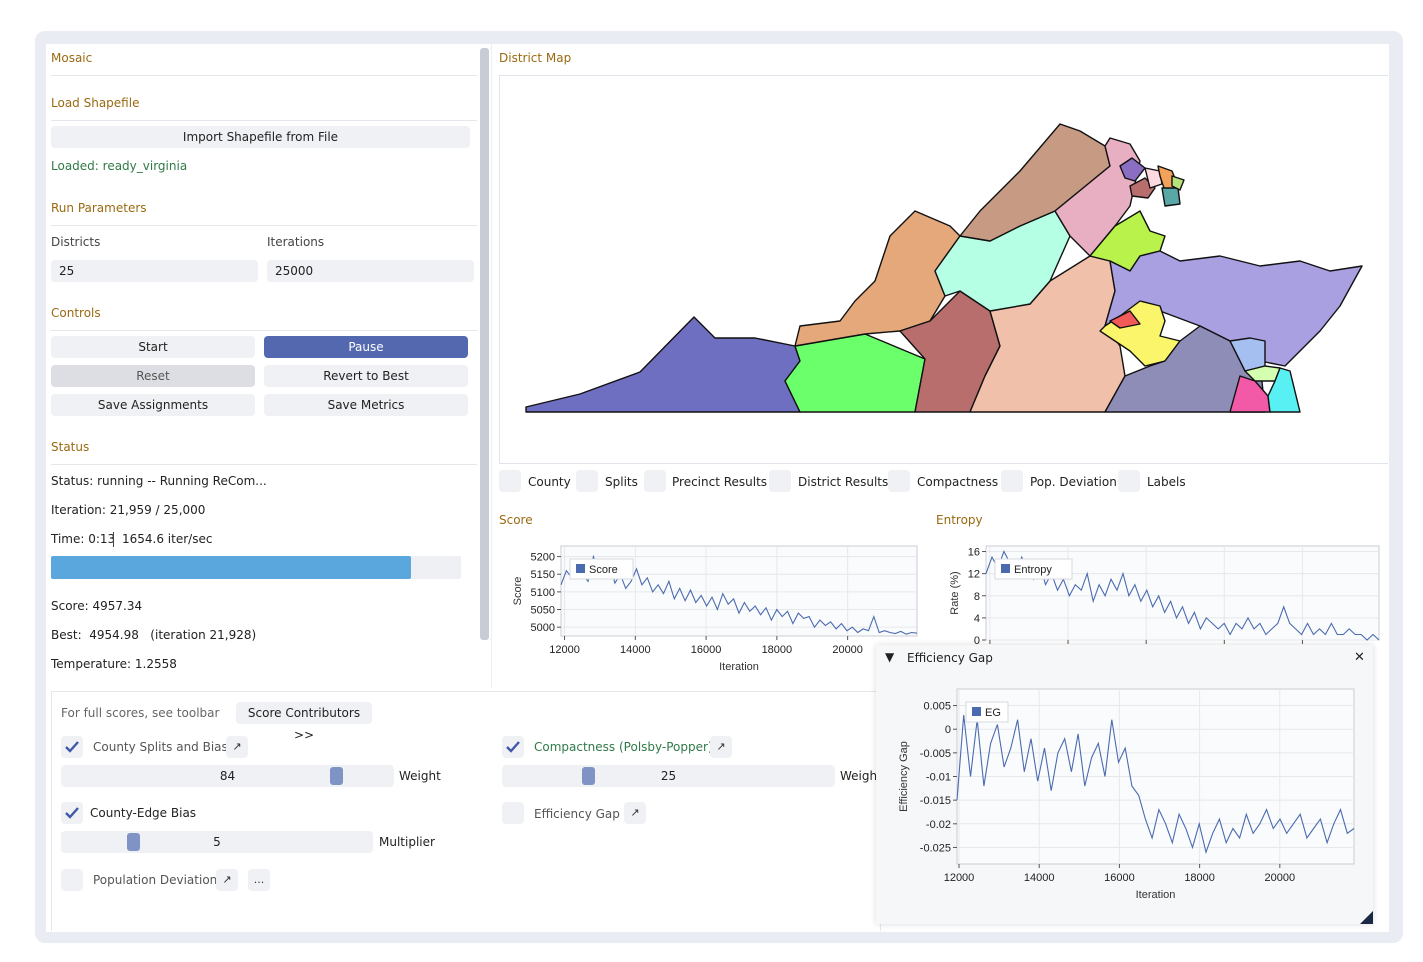  Describe the element at coordinates (899, 481) in the screenshot. I see `compactness-toggle-checkbox` at that location.